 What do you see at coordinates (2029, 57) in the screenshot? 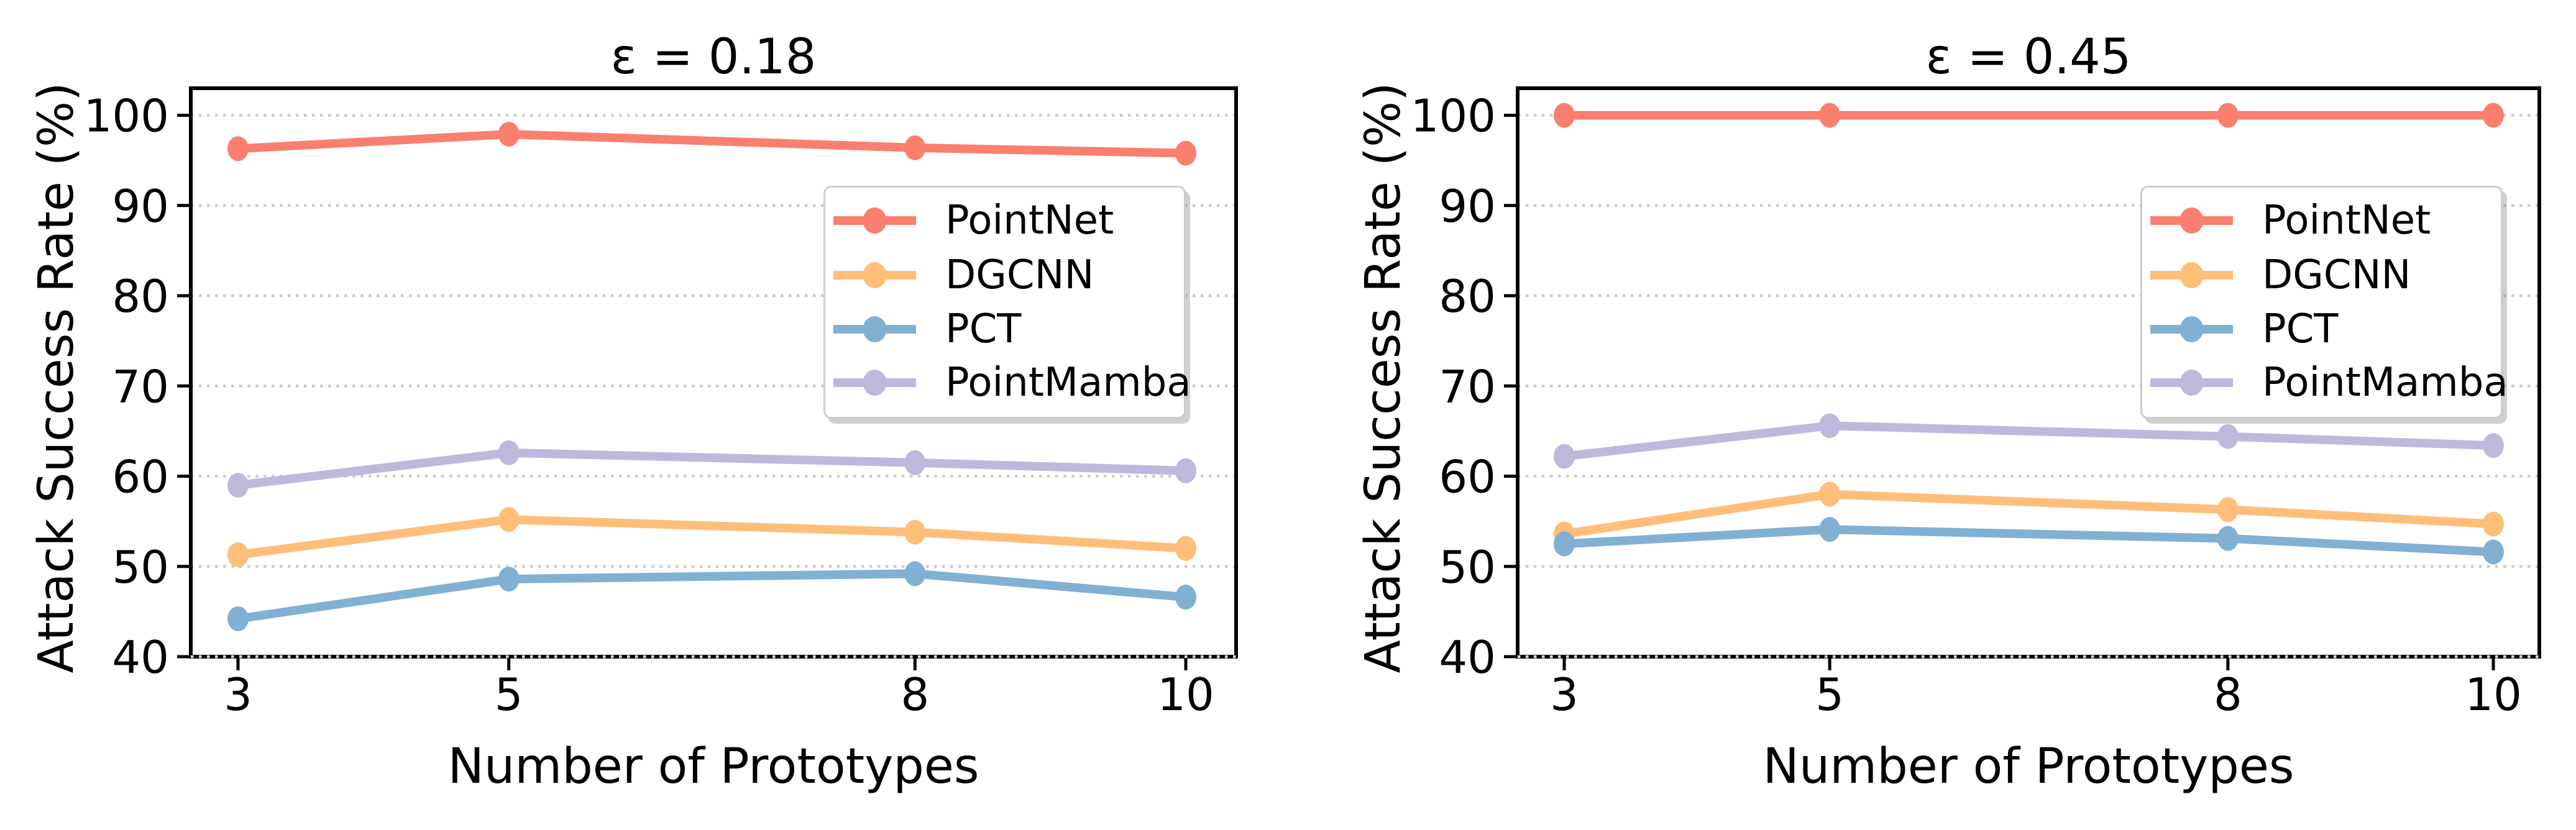
I see `panel2-title: ε = 0.45` at bounding box center [2029, 57].